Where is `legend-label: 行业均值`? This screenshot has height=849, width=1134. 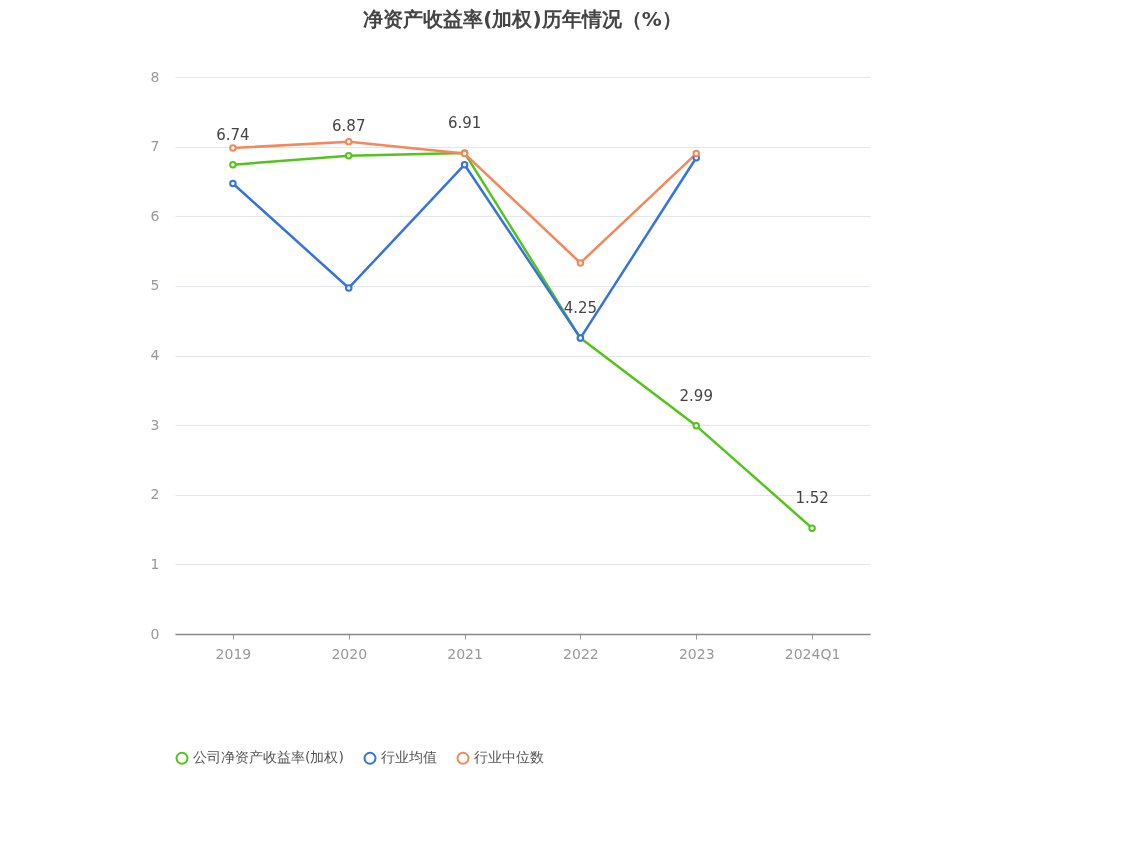 legend-label: 行业均值 is located at coordinates (409, 757).